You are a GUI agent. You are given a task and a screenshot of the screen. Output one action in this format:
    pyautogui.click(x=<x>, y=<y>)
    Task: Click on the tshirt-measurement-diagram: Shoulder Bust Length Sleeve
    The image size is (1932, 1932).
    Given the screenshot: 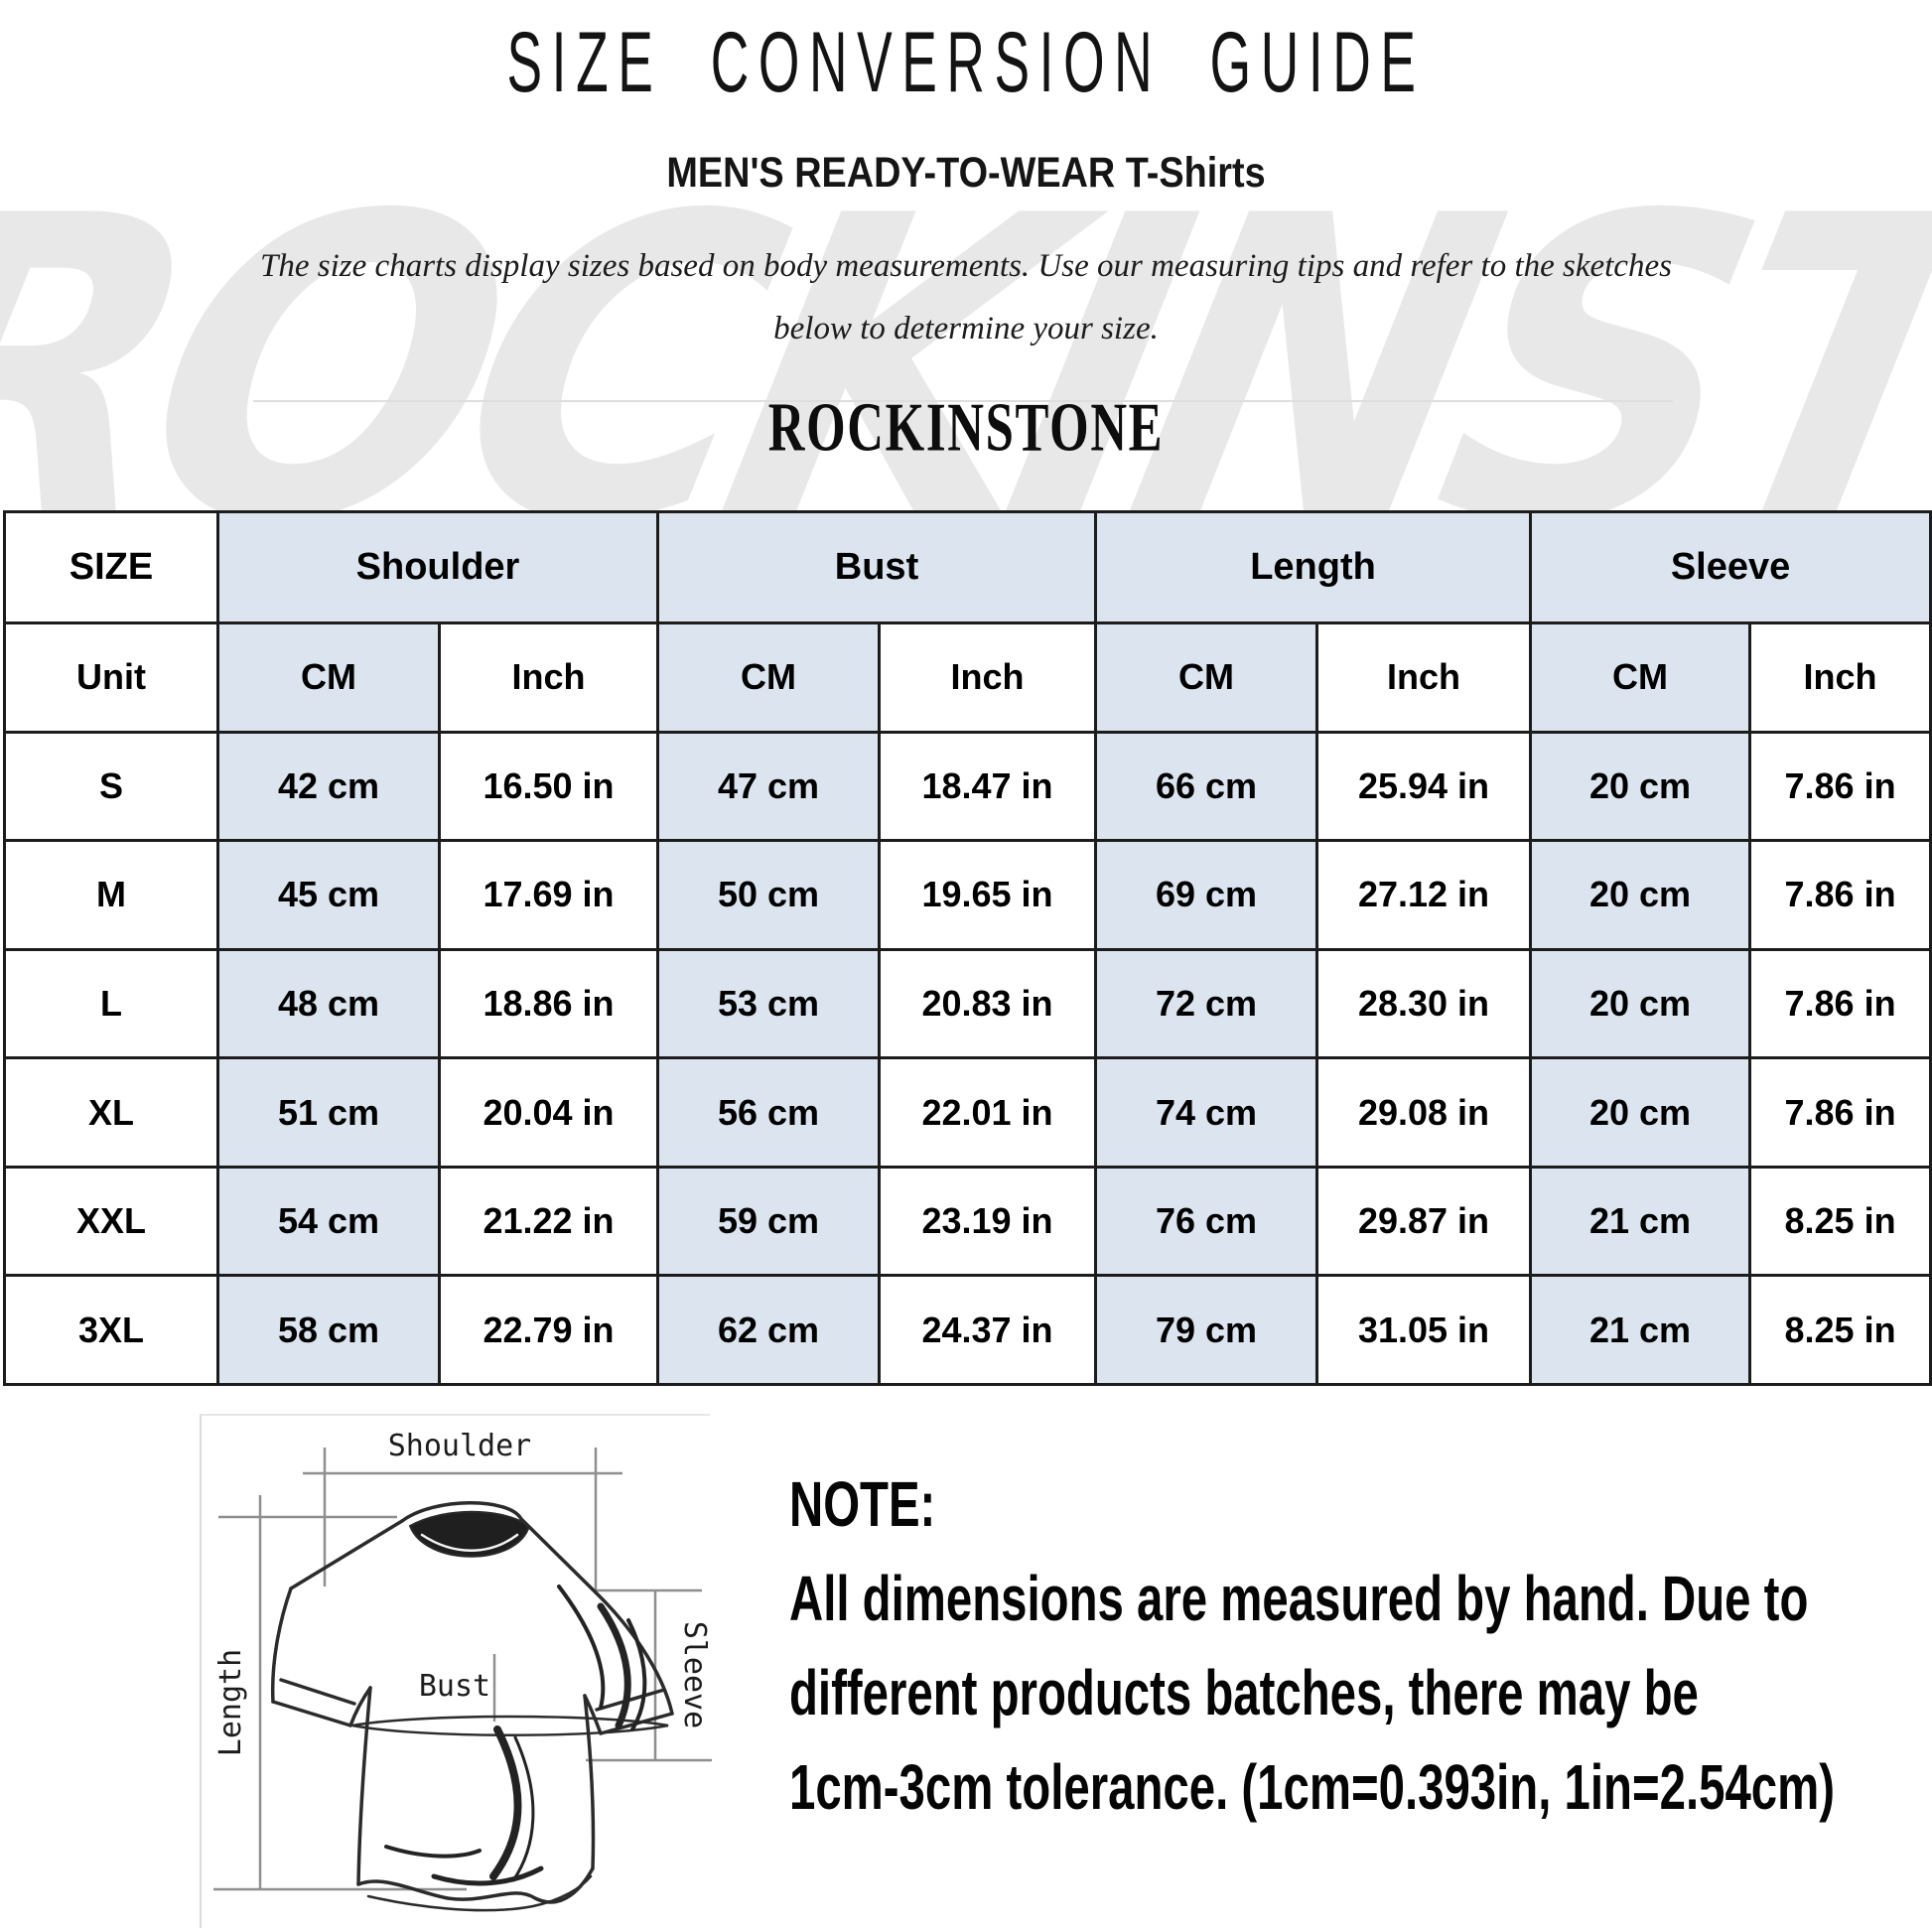 What is the action you would take?
    pyautogui.click(x=482, y=1671)
    